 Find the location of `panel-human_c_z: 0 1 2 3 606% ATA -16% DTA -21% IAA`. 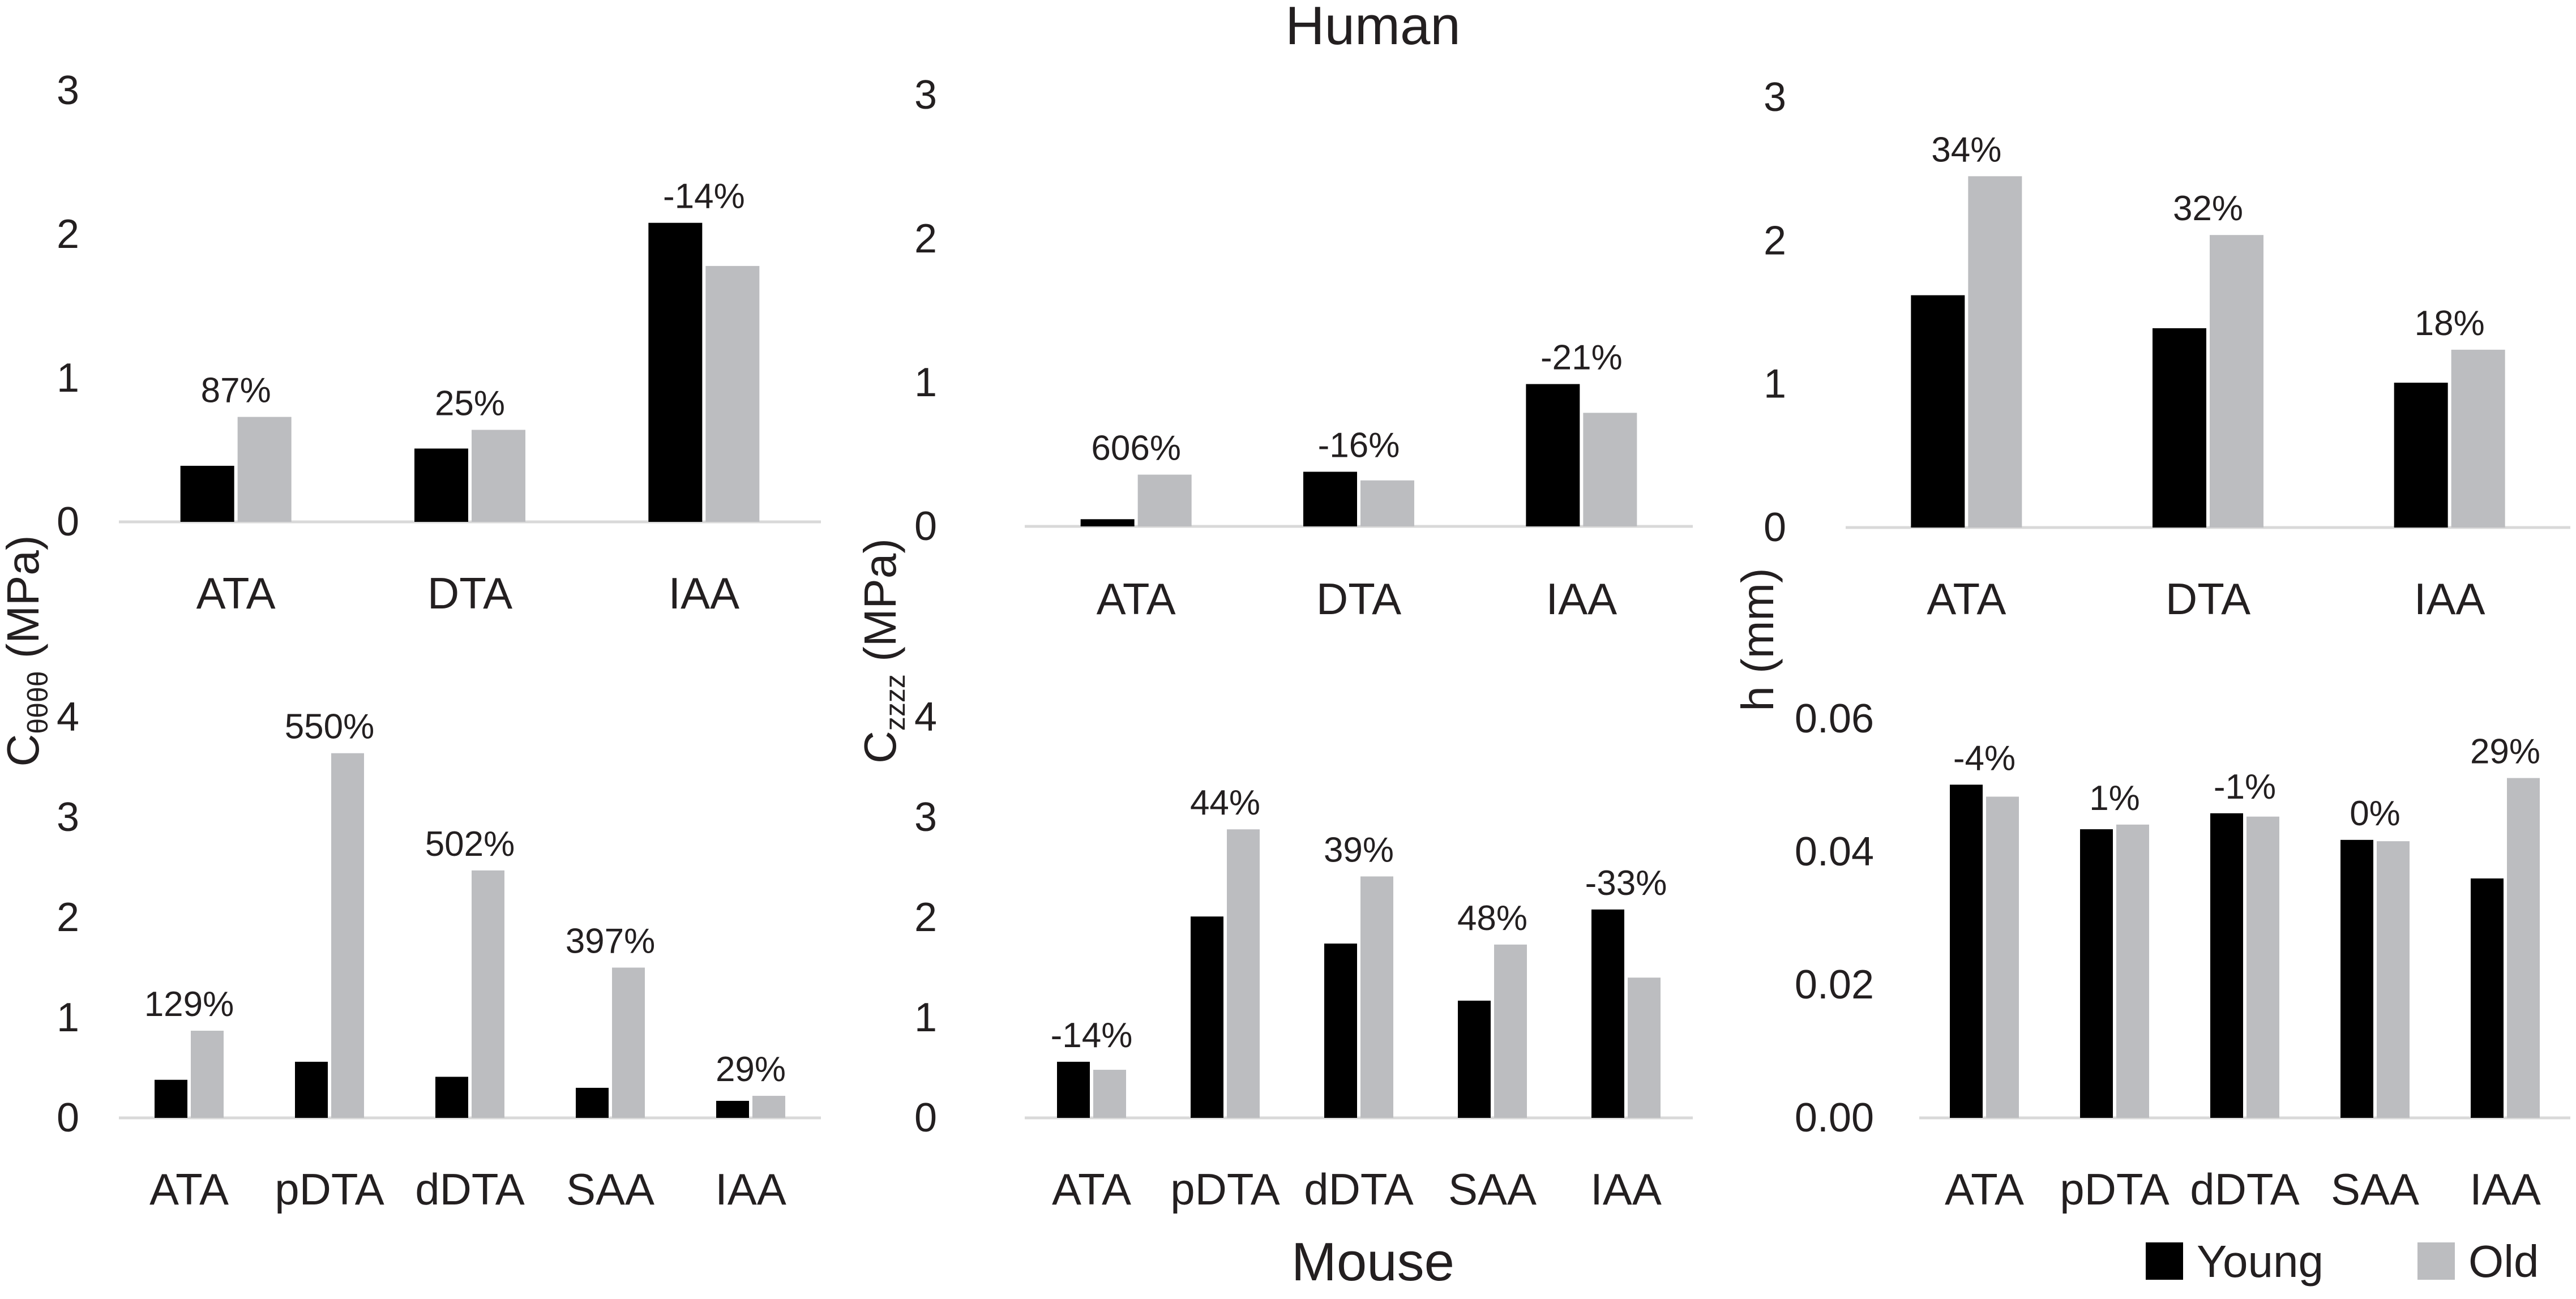

panel-human_c_z: 0 1 2 3 606% ATA -16% DTA -21% IAA is located at coordinates (1303, 348).